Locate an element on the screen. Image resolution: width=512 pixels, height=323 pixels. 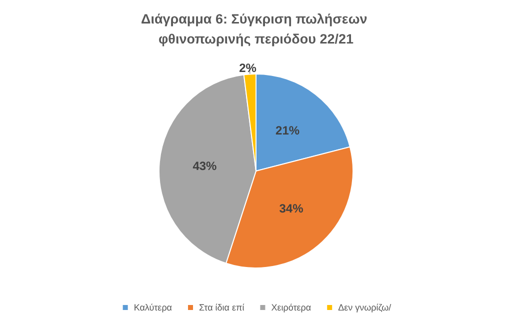
data-label: 43% is located at coordinates (205, 166).